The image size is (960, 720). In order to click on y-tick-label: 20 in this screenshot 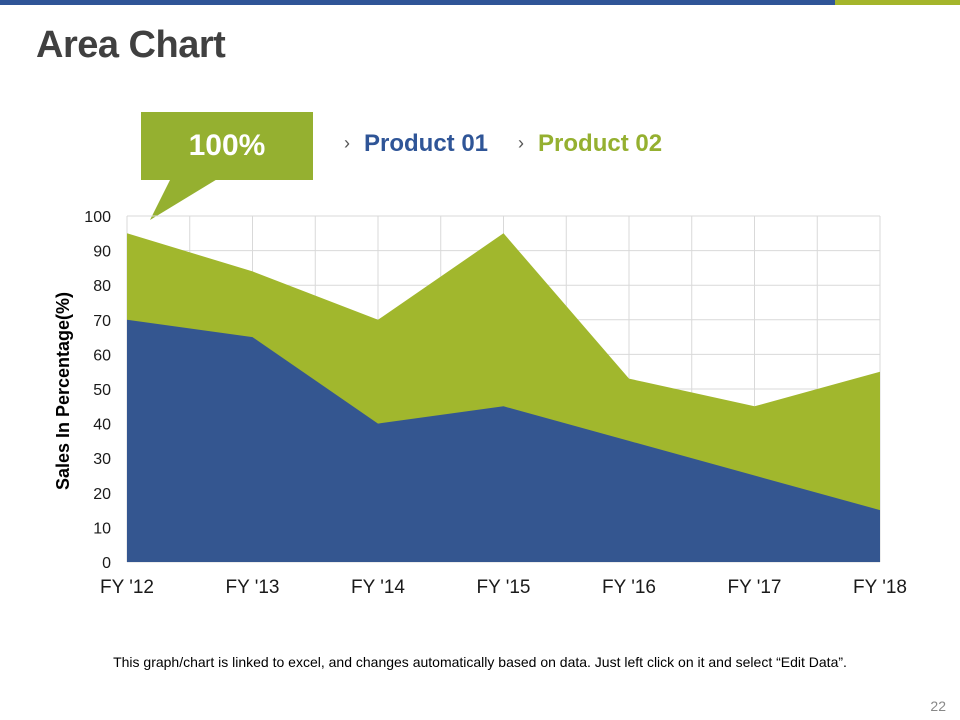, I will do `click(102, 494)`.